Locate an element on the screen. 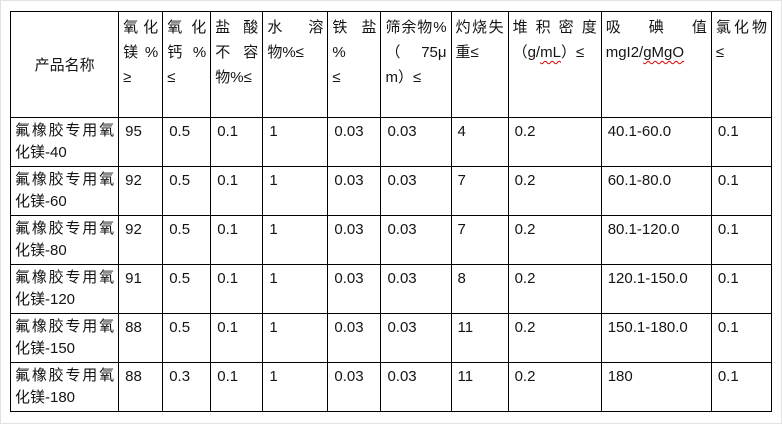 The image size is (782, 424). product-name-cell: 氟橡胶专用氧化镁-120 is located at coordinates (64, 289).